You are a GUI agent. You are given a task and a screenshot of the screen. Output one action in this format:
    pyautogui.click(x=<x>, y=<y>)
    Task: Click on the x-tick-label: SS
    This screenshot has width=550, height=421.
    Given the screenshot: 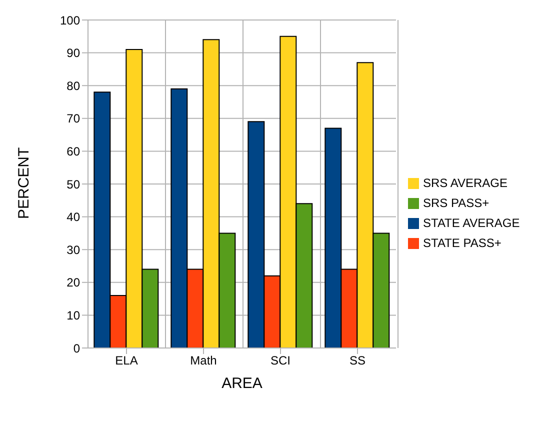 What is the action you would take?
    pyautogui.click(x=357, y=361)
    